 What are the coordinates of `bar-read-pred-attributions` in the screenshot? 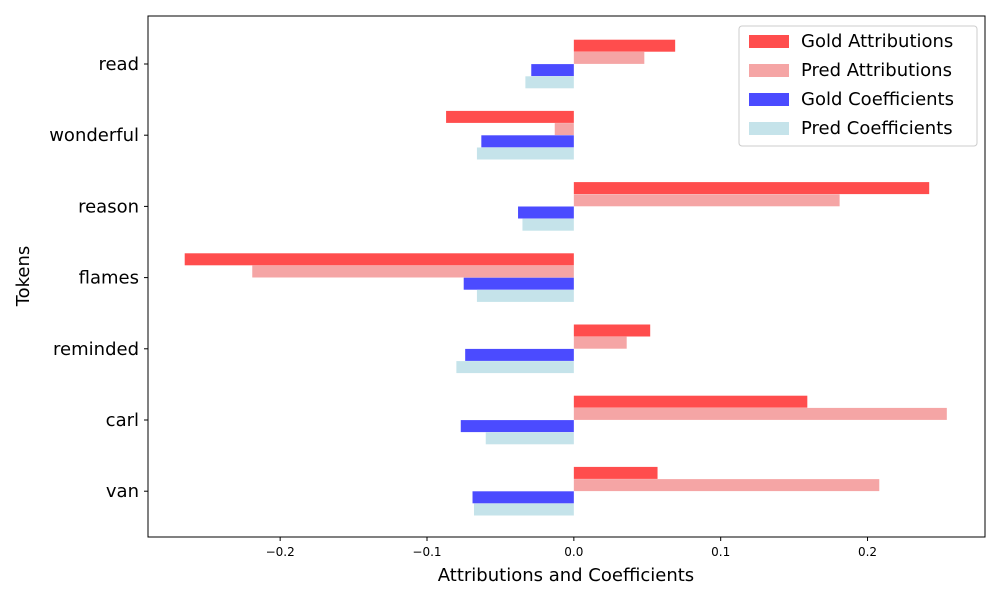 It's located at (609, 57).